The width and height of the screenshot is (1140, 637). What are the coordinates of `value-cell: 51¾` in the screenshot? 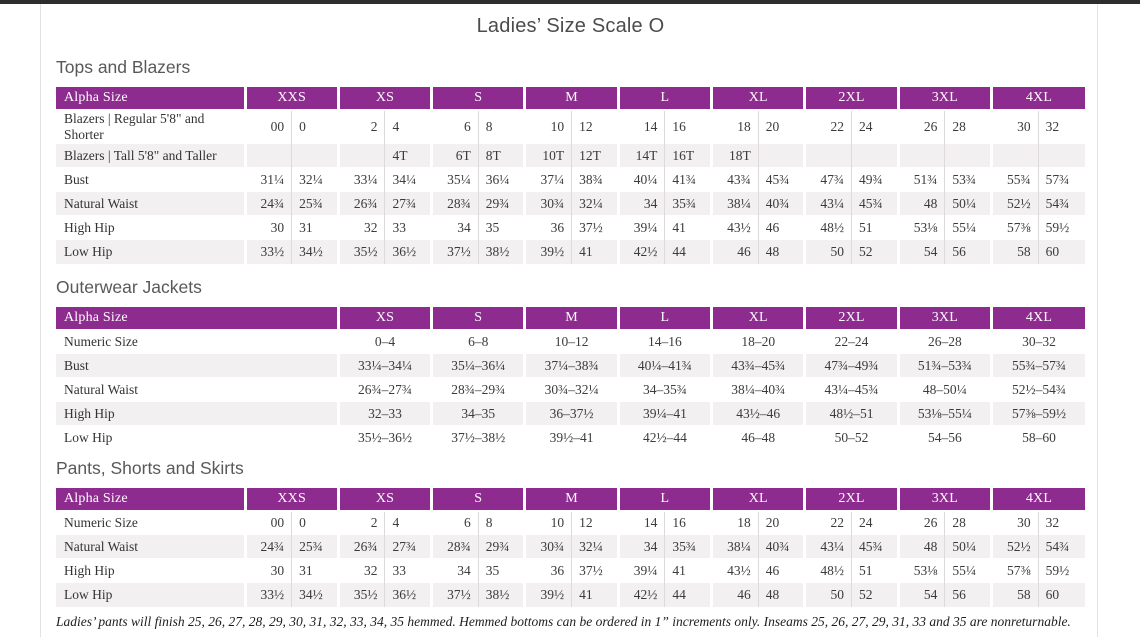 It's located at (921, 179).